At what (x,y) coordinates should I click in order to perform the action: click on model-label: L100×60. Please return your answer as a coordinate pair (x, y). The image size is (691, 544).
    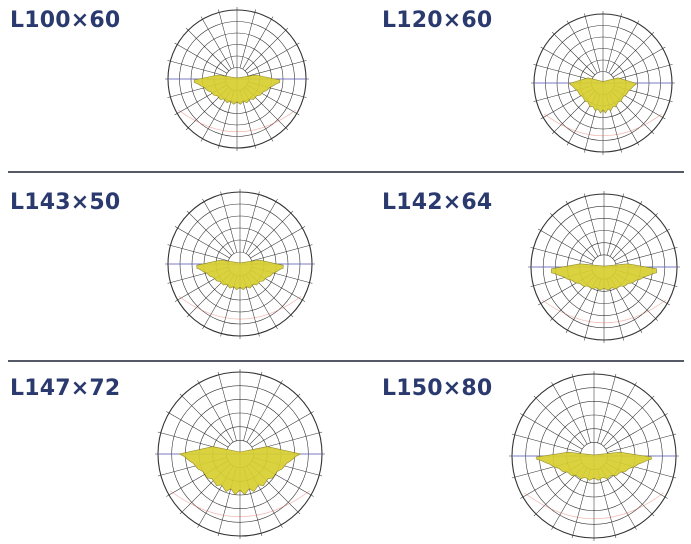
    Looking at the image, I should click on (65, 20).